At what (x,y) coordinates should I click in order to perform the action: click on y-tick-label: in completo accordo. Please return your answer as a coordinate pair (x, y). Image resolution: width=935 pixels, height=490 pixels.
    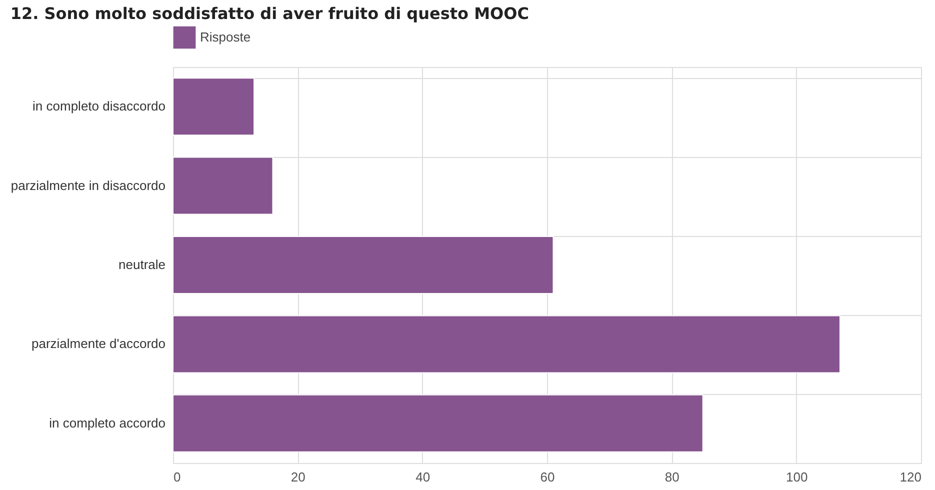
    Looking at the image, I should click on (107, 422).